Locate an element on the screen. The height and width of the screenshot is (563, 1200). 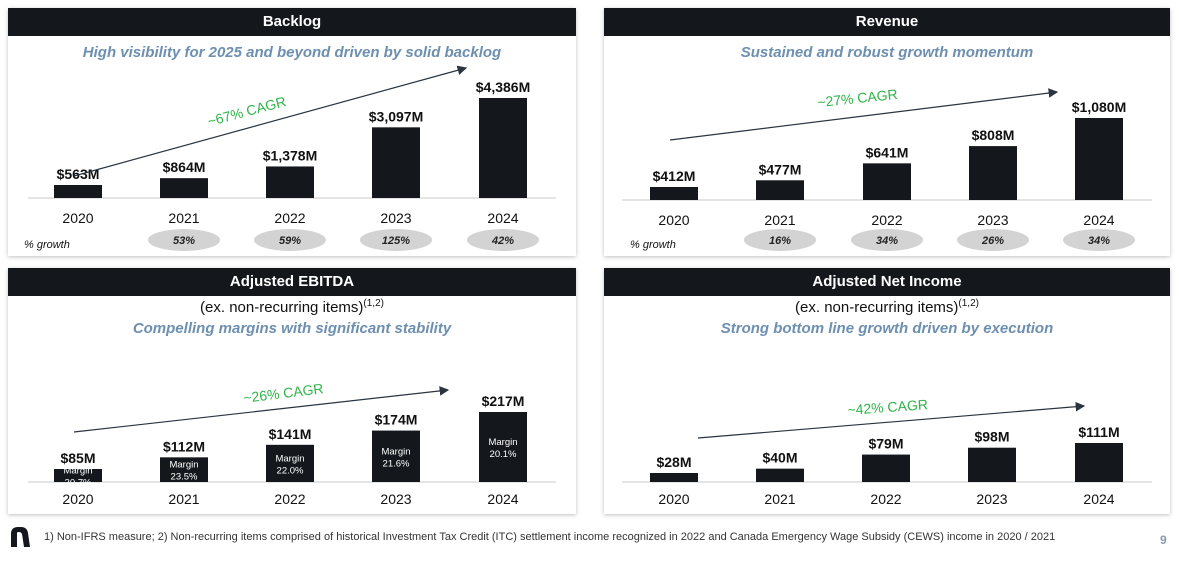
revenue-growth-value: 16% is located at coordinates (780, 241).